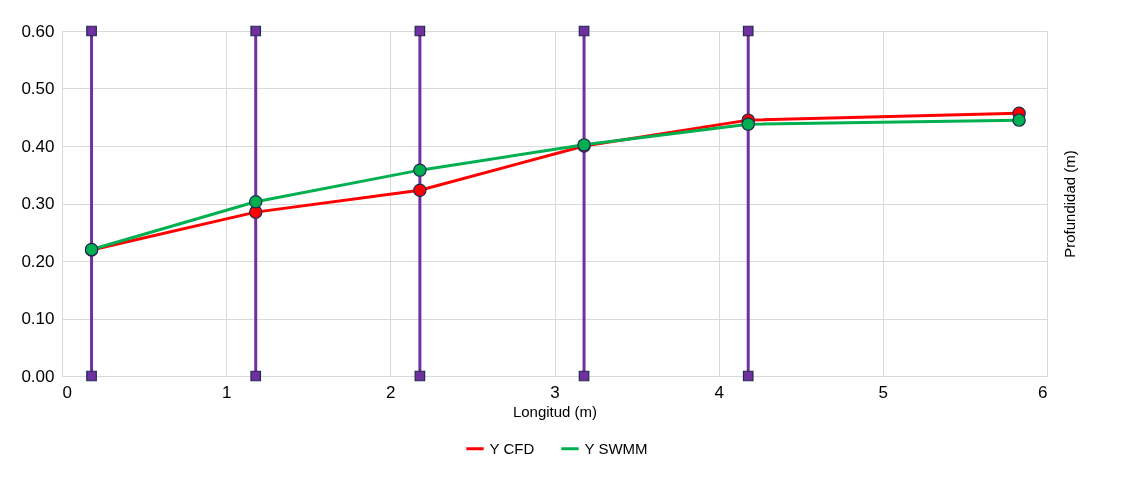 This screenshot has width=1134, height=504. Describe the element at coordinates (555, 411) in the screenshot. I see `x-axis-title: Longitud (m)` at that location.